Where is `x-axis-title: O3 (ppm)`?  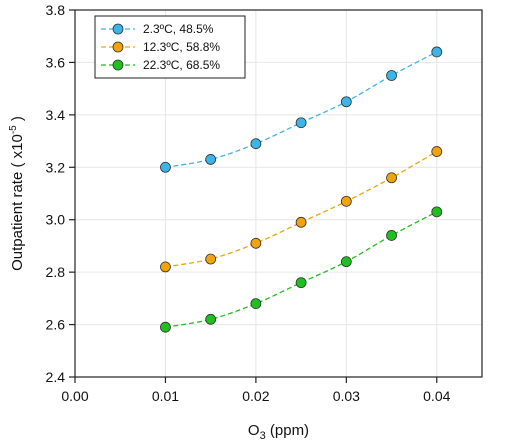 x-axis-title: O3 (ppm) is located at coordinates (278, 431).